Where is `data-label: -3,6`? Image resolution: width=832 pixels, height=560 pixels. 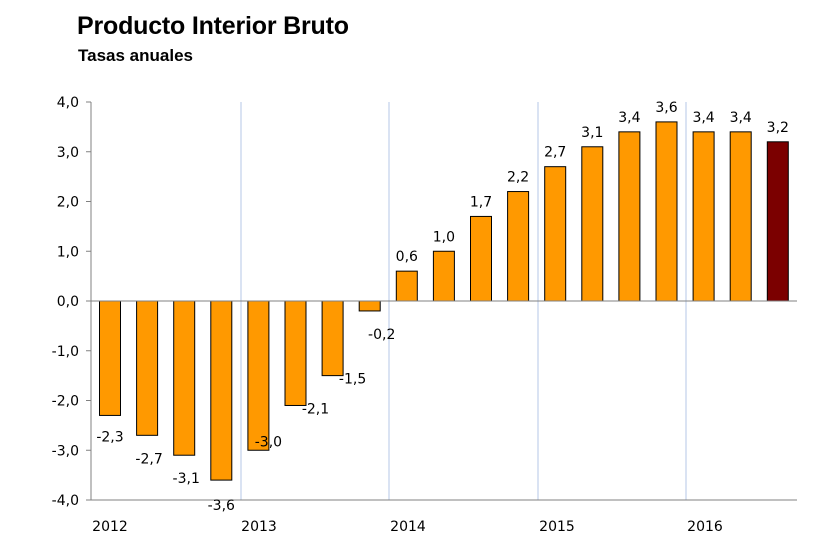 data-label: -3,6 is located at coordinates (221, 506).